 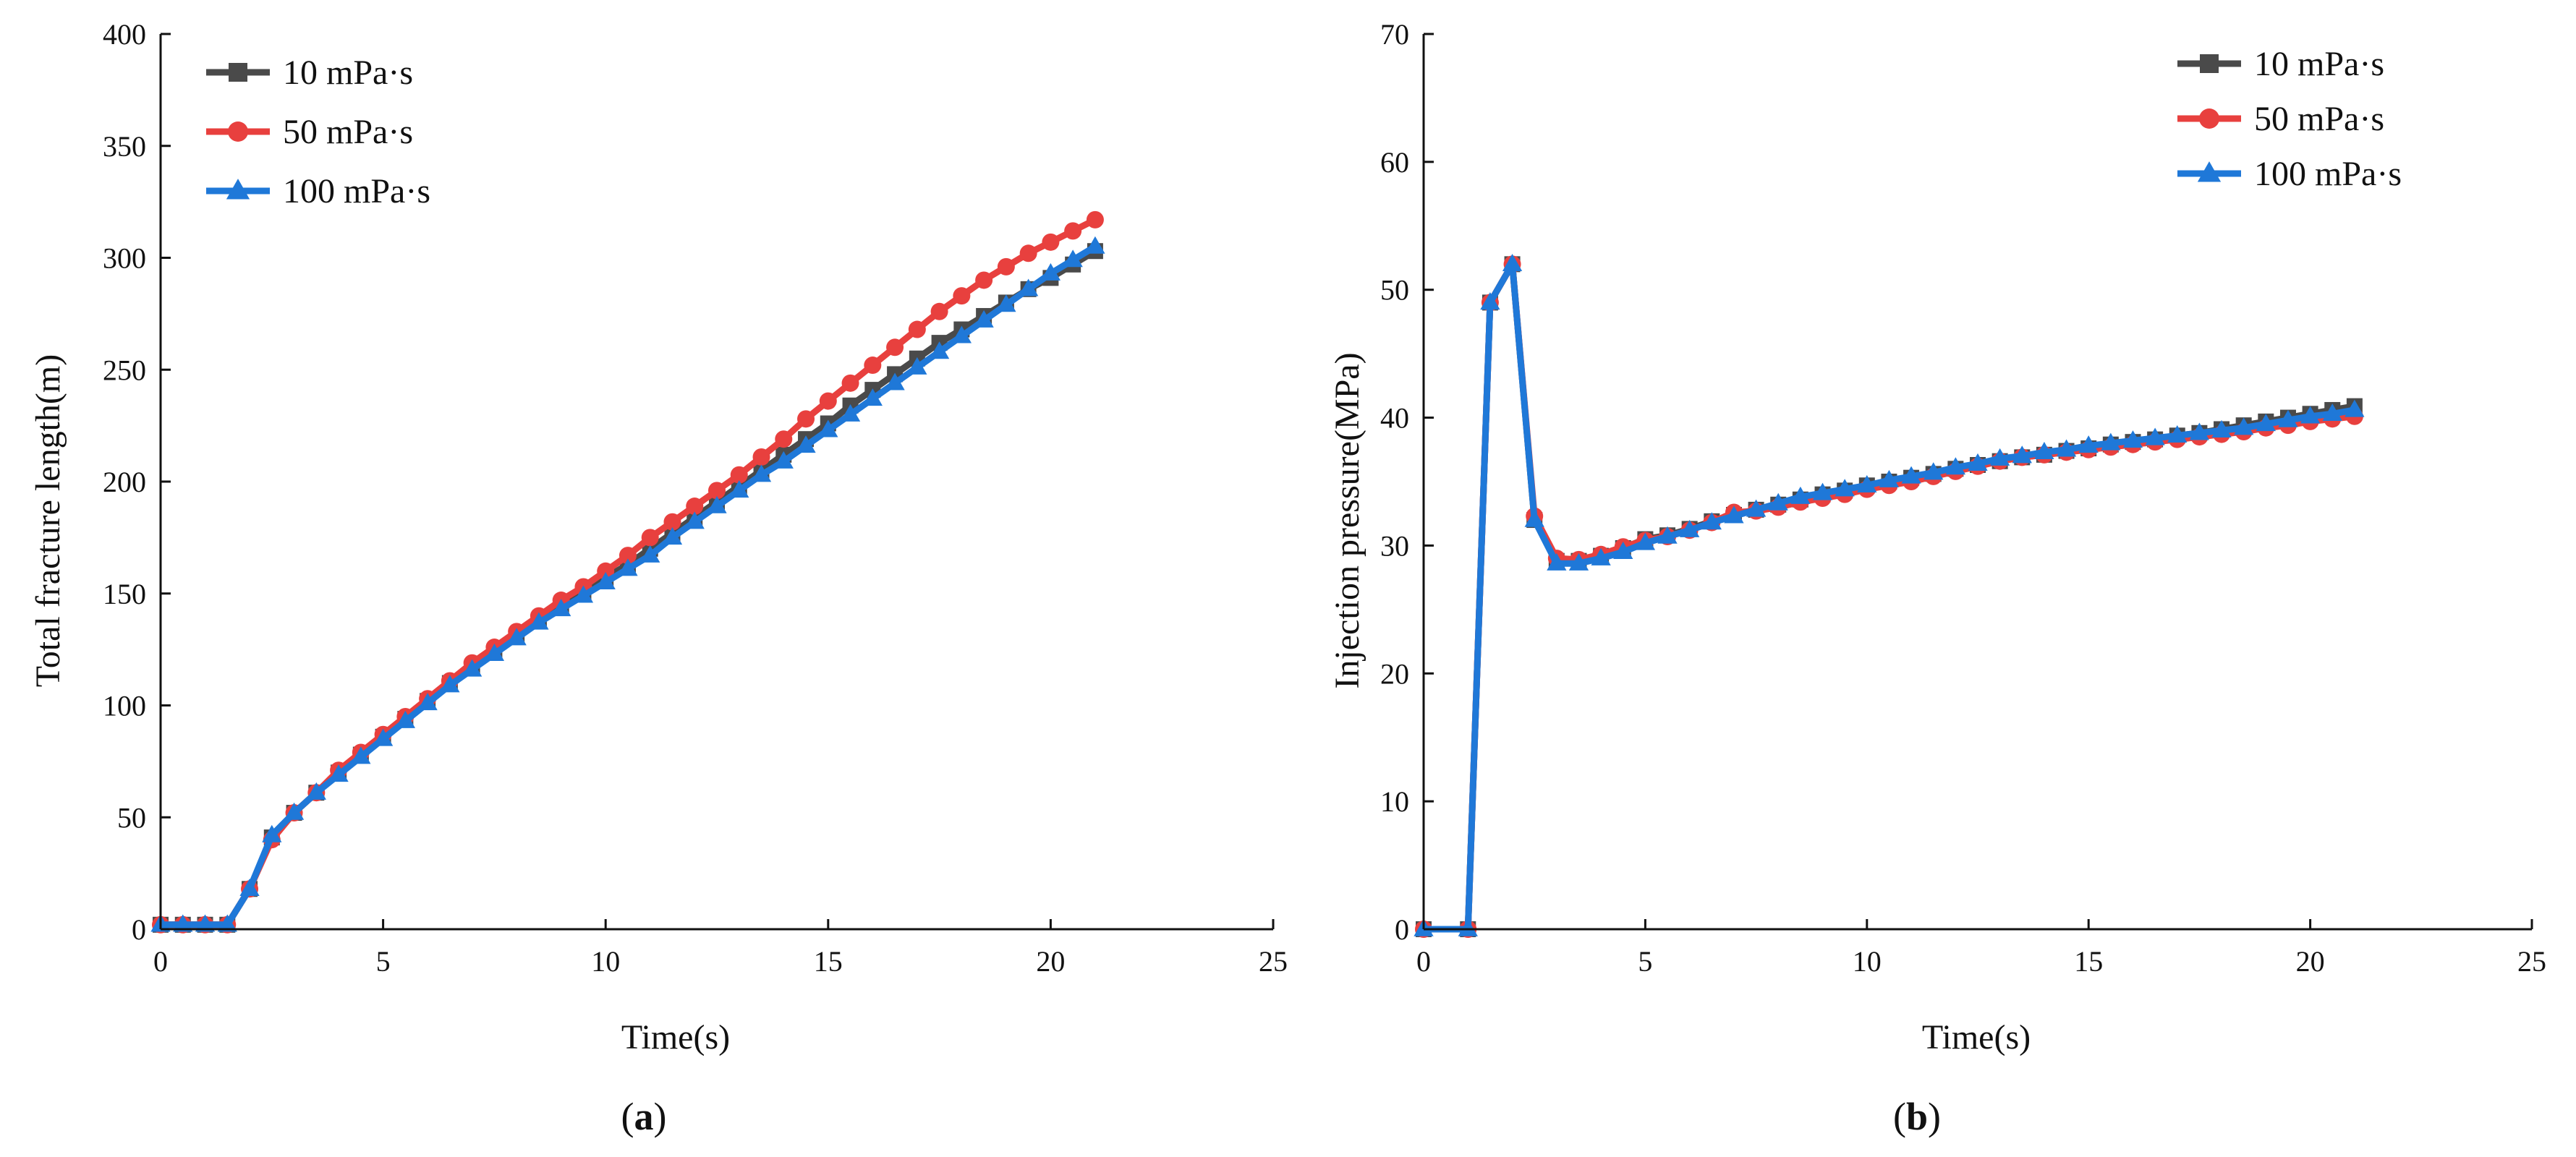 What do you see at coordinates (1934, 1116) in the screenshot?
I see `panel-b-label-close: )` at bounding box center [1934, 1116].